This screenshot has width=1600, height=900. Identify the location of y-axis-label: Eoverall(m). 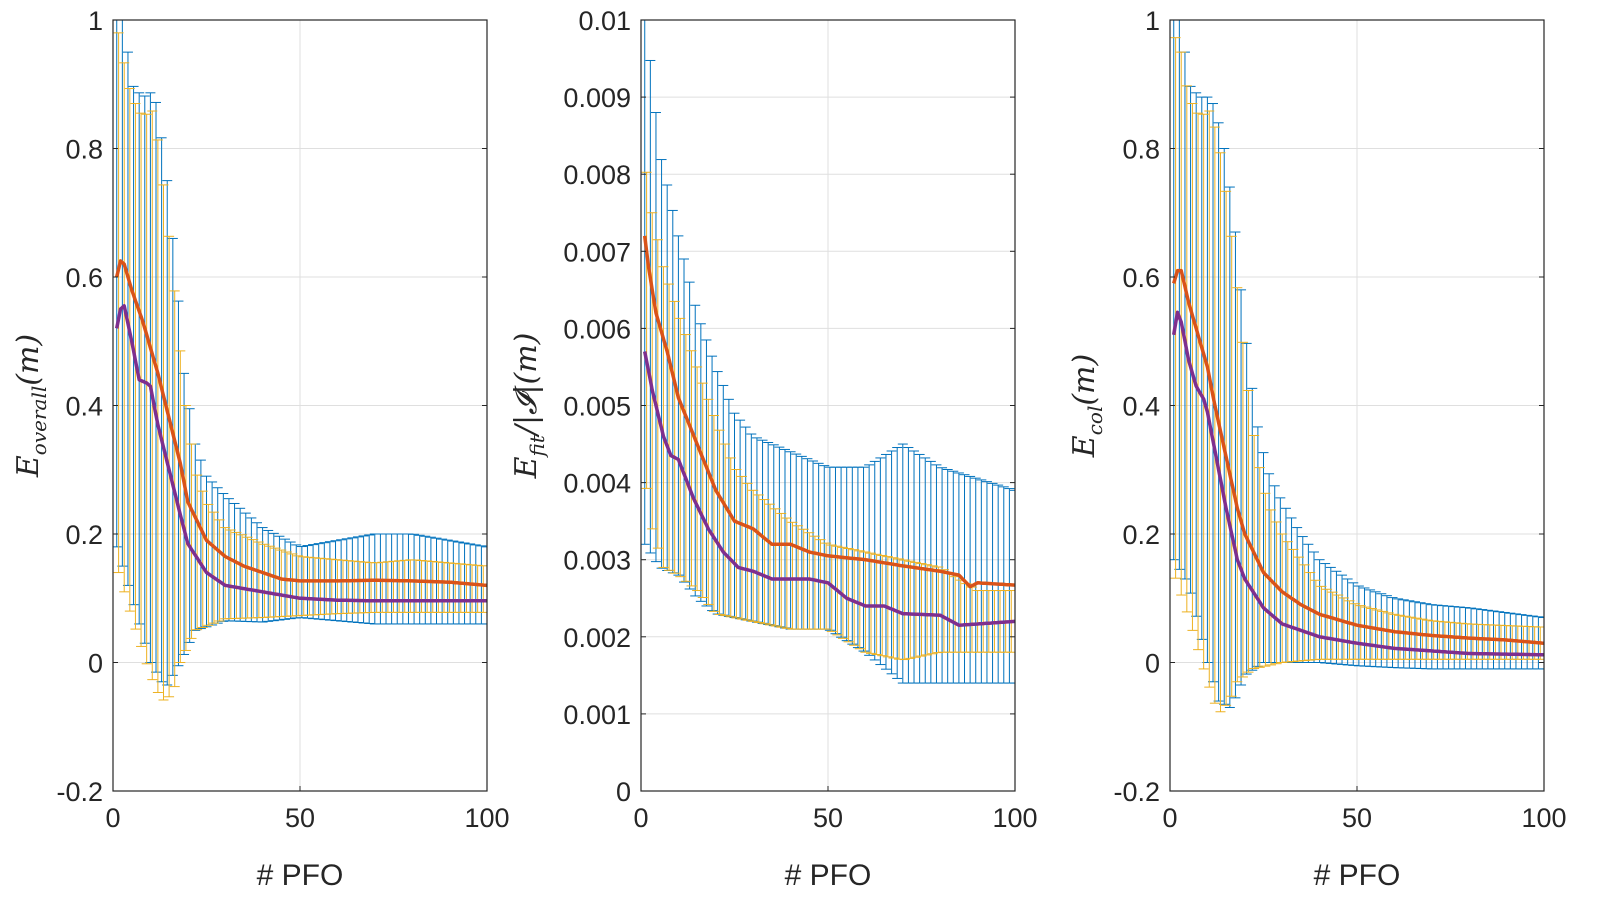
(31, 406).